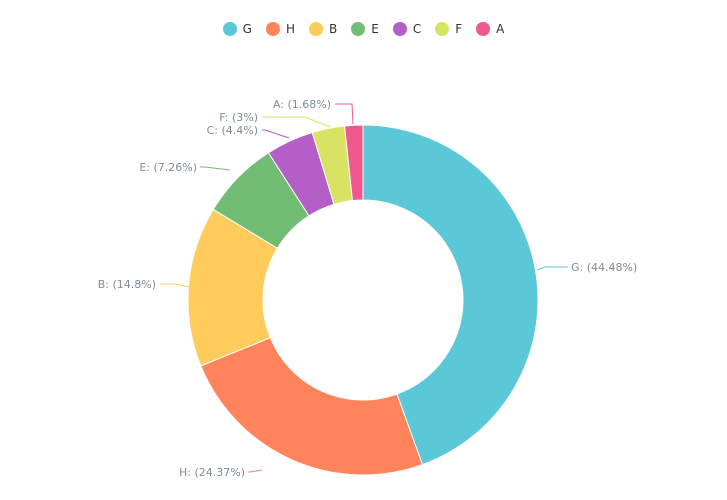 The width and height of the screenshot is (727, 500). What do you see at coordinates (215, 168) in the screenshot?
I see `leader-line-e` at bounding box center [215, 168].